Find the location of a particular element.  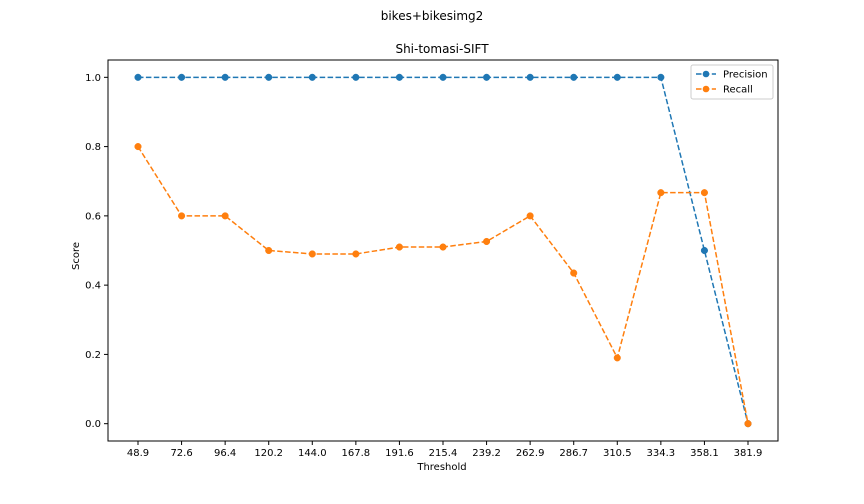

y-tick-label: 0.8 is located at coordinates (93, 147).